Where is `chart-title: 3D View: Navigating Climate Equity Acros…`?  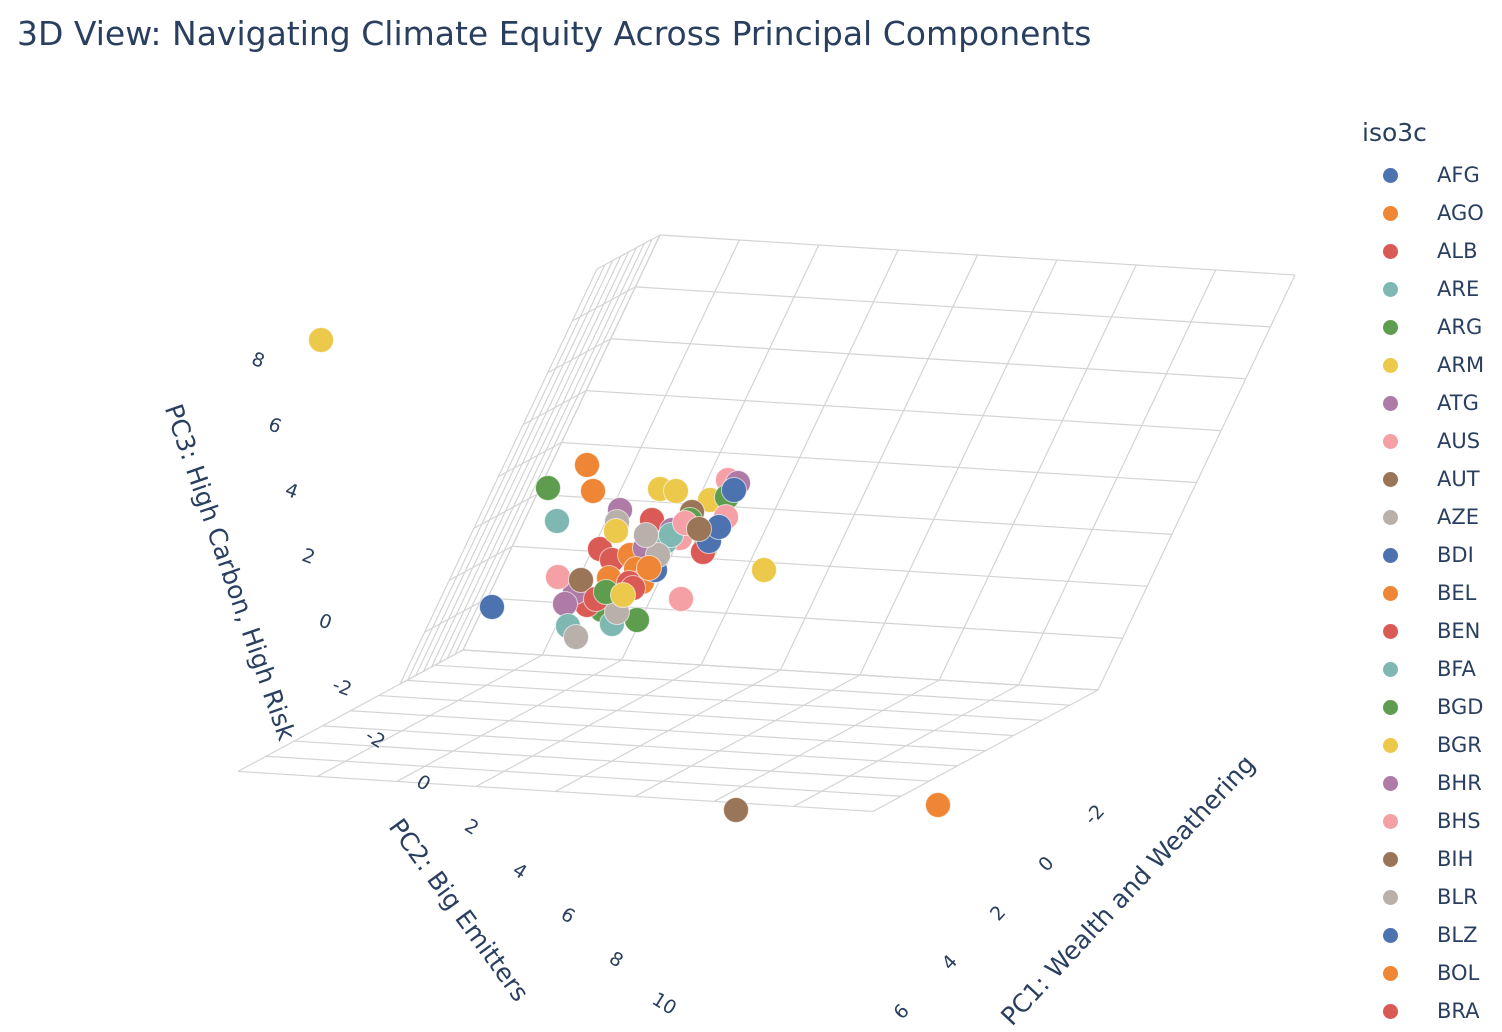
chart-title: 3D View: Navigating Climate Equity Acros… is located at coordinates (554, 33).